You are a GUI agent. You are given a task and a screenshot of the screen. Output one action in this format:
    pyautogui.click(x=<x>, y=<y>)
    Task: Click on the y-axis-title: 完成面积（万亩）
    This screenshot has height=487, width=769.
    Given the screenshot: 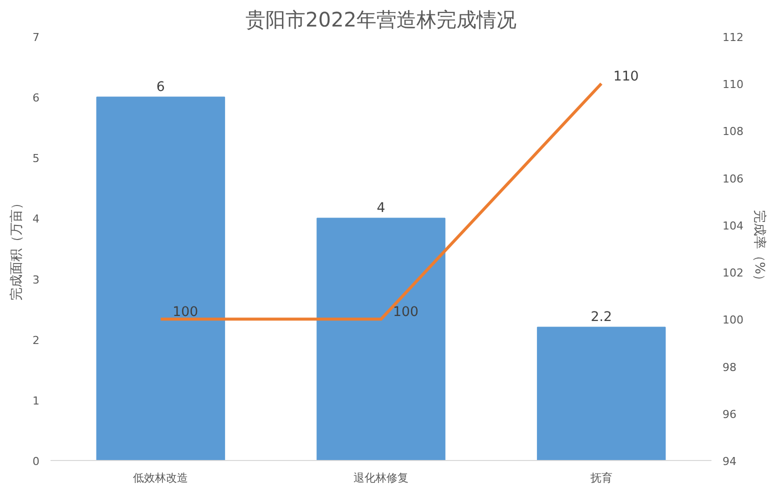 What is the action you would take?
    pyautogui.click(x=16, y=248)
    